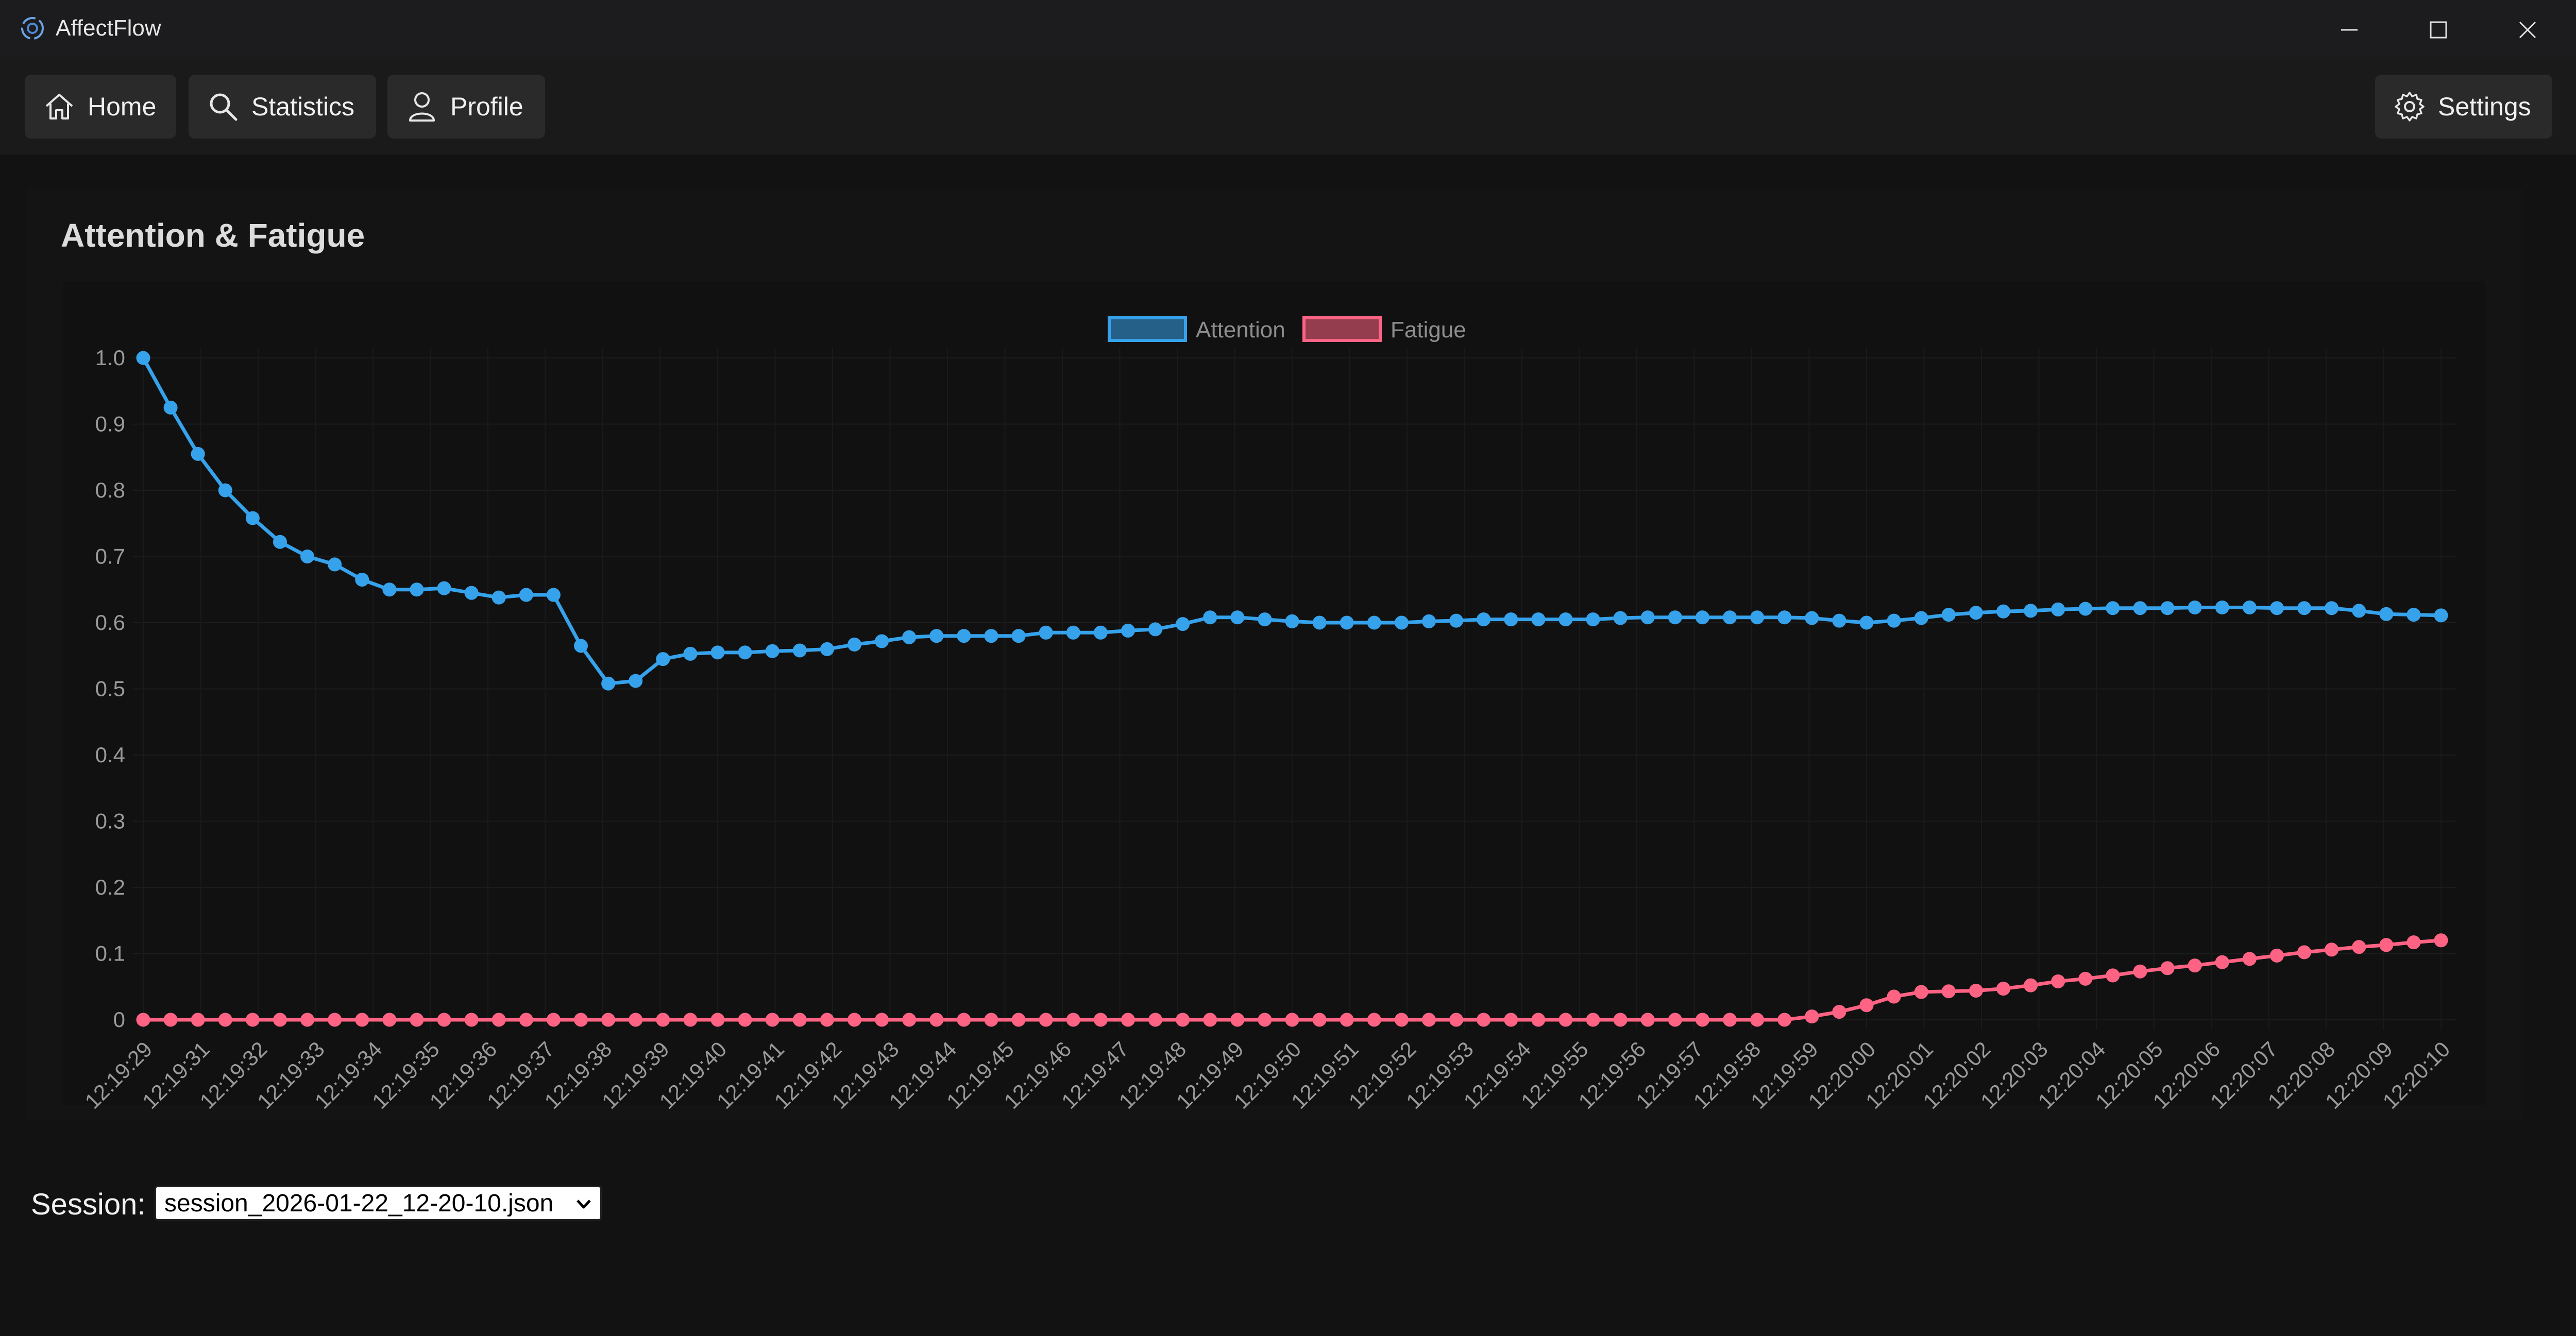 The height and width of the screenshot is (1336, 2576). Describe the element at coordinates (2349, 29) in the screenshot. I see `minimize-button` at that location.